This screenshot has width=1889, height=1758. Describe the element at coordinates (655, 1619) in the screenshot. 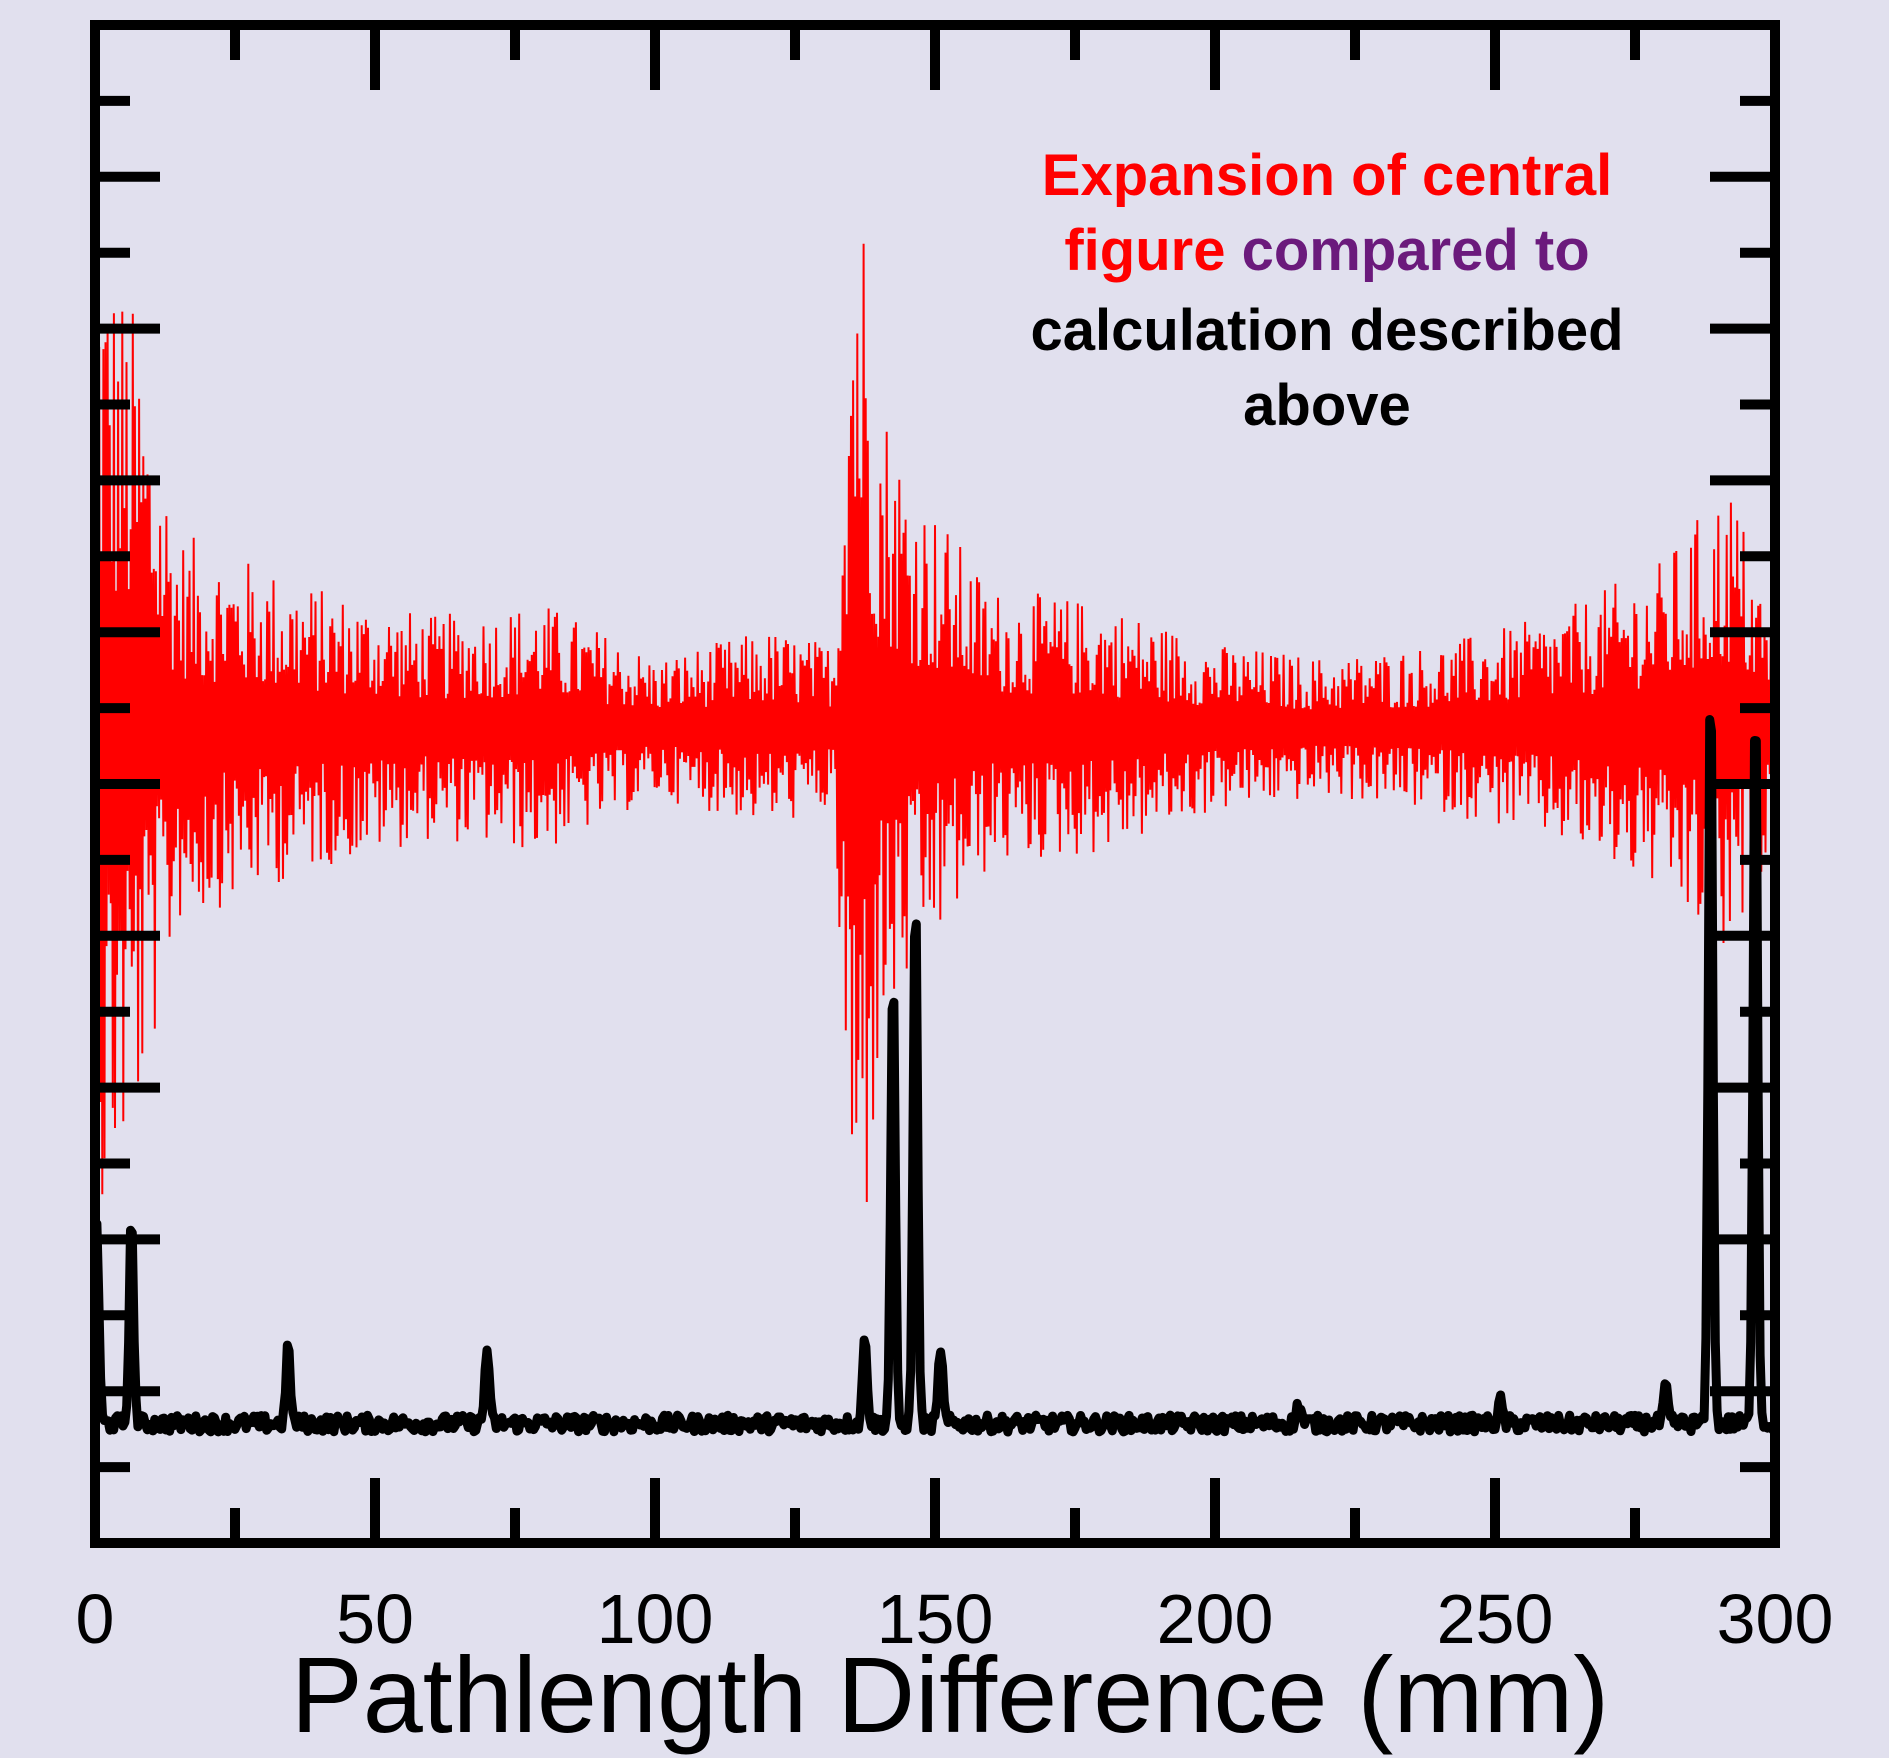

I see `x-tick-label: 100` at that location.